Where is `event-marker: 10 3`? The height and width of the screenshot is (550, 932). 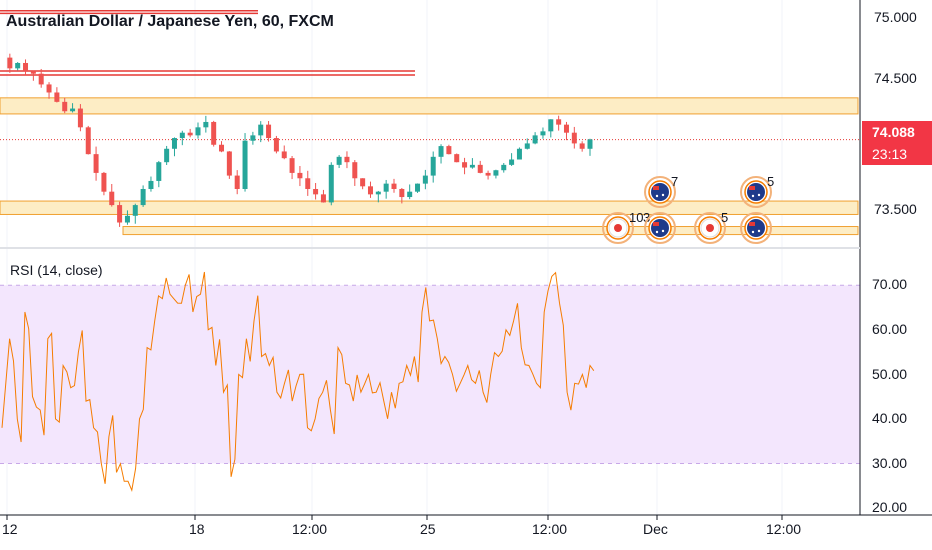
event-marker: 10 3 is located at coordinates (626, 227).